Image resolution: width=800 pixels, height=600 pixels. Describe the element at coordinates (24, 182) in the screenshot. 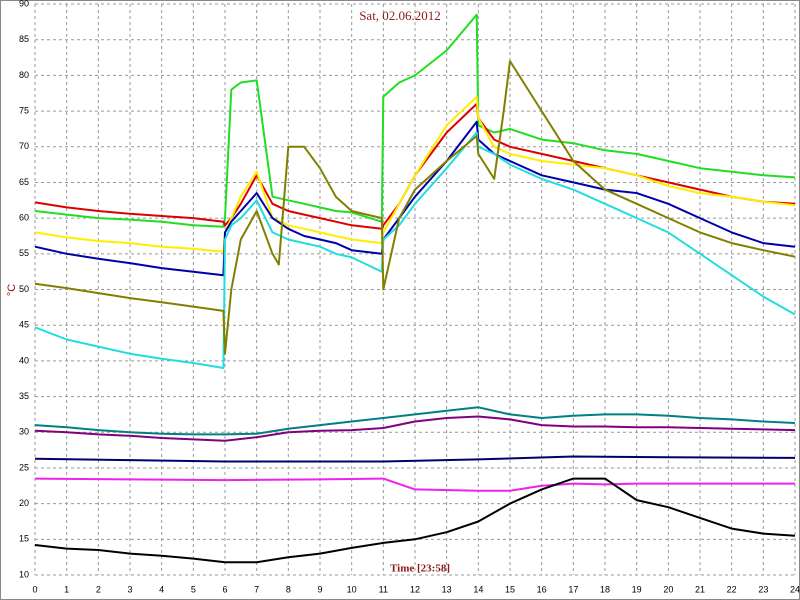

I see `y-tick-label: 65` at that location.